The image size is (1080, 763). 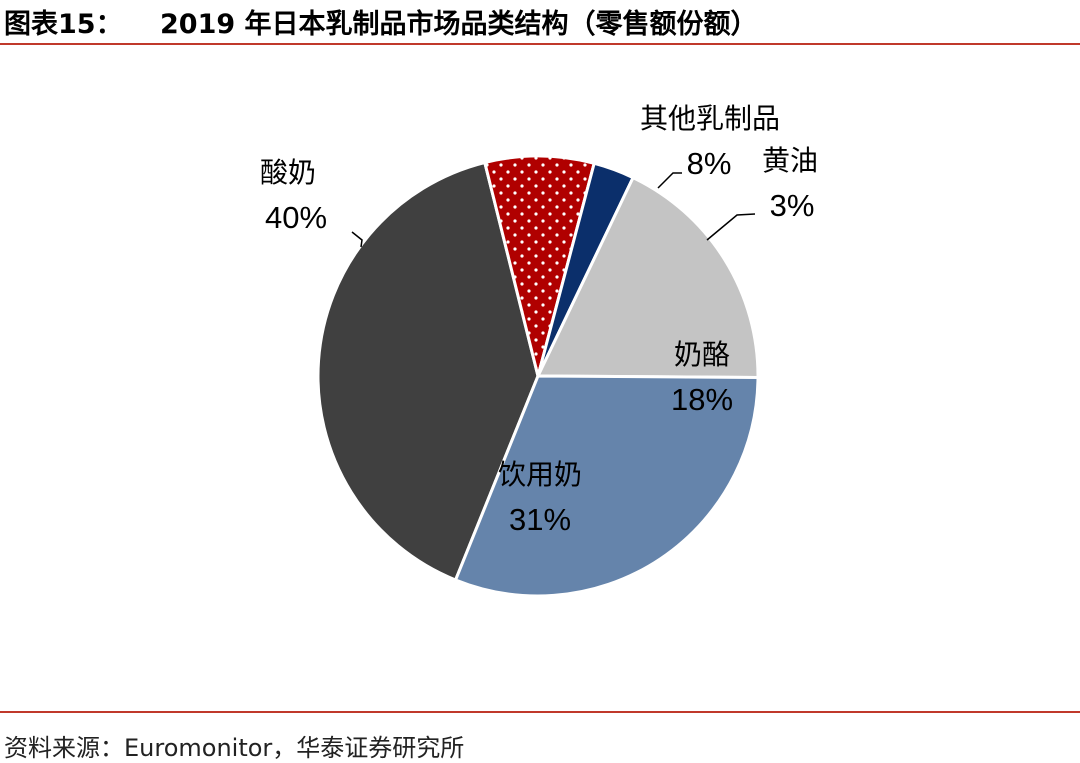 I want to click on header-rule, so click(x=540, y=44).